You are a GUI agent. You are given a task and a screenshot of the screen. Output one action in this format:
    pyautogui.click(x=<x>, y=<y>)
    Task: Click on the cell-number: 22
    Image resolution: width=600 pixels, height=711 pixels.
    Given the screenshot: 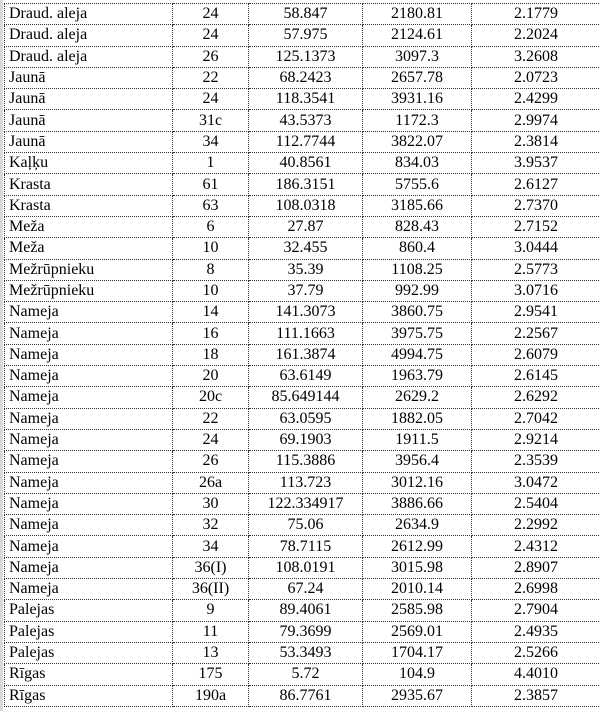 What is the action you would take?
    pyautogui.click(x=210, y=418)
    